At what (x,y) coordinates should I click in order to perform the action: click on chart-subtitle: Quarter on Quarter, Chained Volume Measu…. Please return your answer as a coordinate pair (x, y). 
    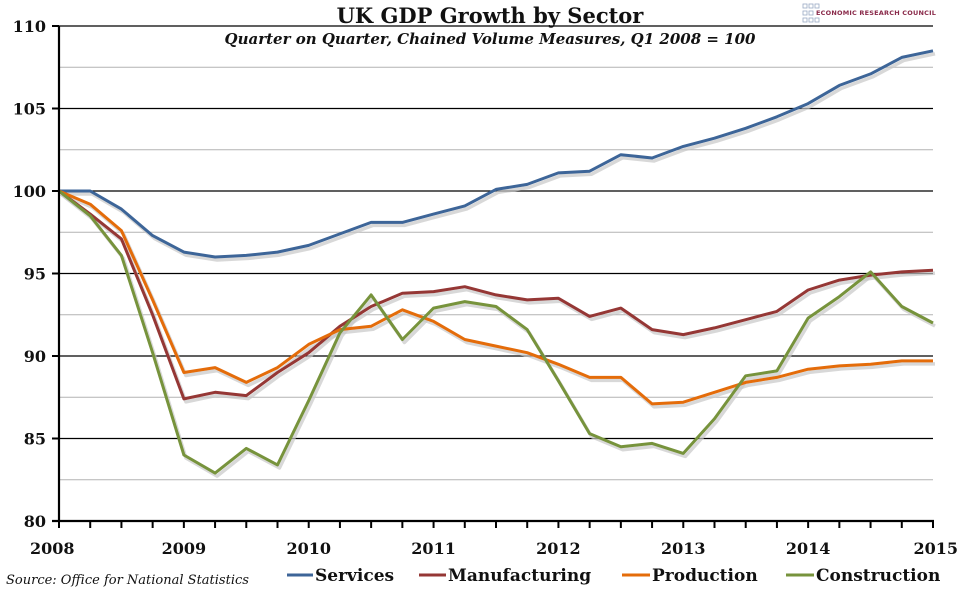
    Looking at the image, I should click on (490, 39).